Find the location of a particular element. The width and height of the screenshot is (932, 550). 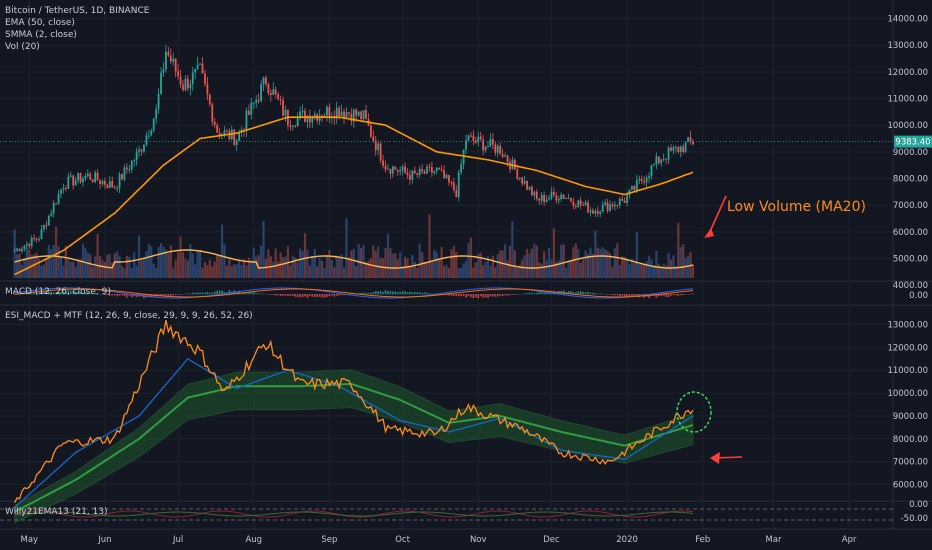

esi-tick-label: 9000.00 is located at coordinates (910, 417).